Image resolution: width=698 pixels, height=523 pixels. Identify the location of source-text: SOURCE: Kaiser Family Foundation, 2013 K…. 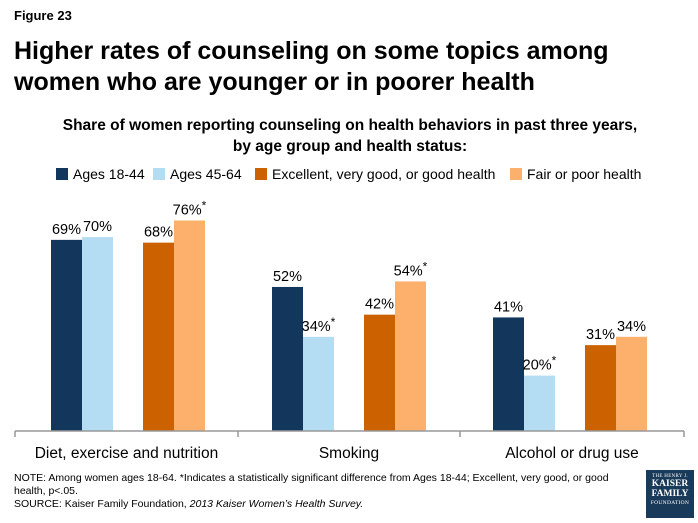
(314, 504).